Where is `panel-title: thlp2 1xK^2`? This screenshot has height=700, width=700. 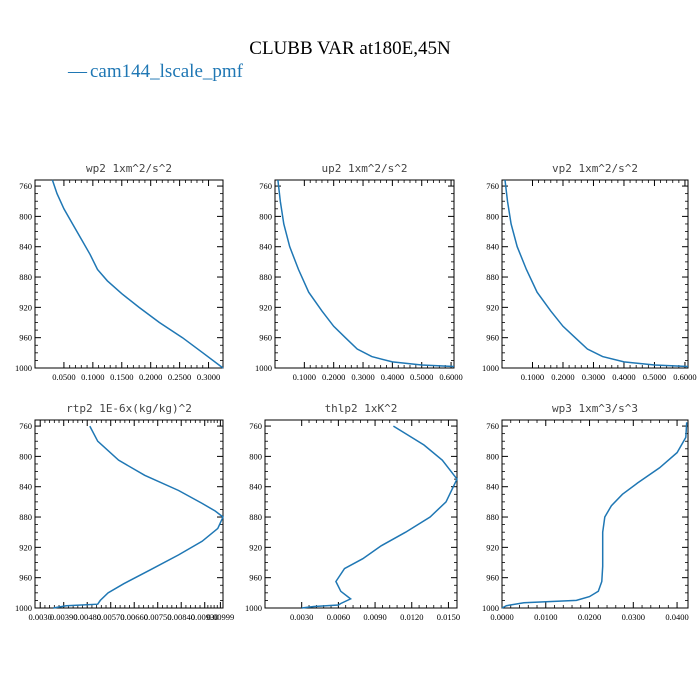 panel-title: thlp2 1xK^2 is located at coordinates (361, 408).